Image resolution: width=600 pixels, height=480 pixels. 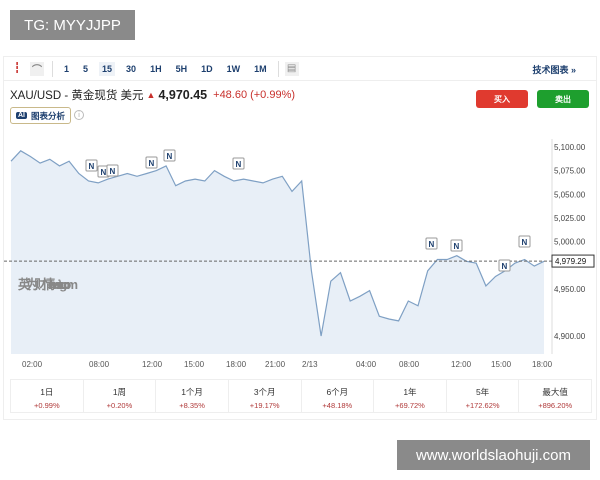 I want to click on y-tick-label: 5,100.00, so click(x=570, y=147).